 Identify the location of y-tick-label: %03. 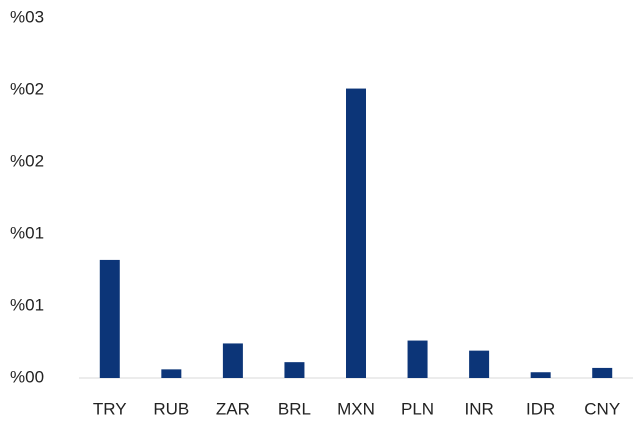
(27, 16).